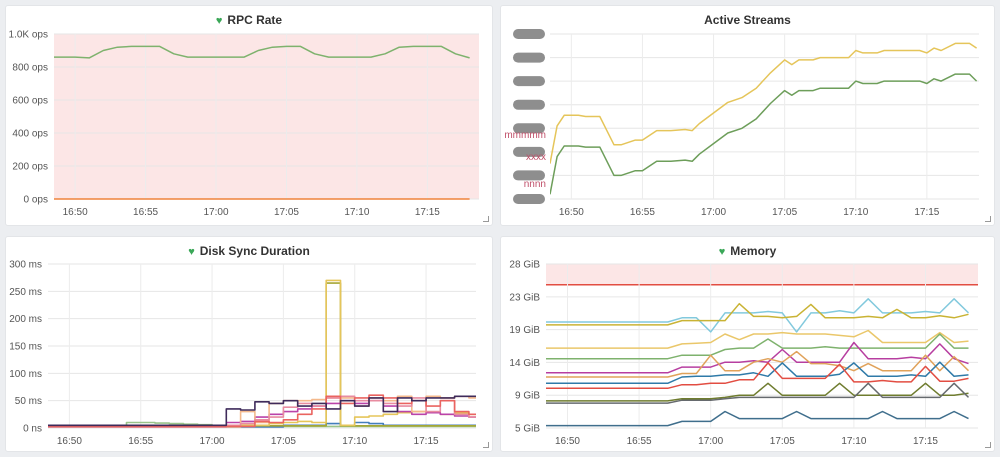 The height and width of the screenshot is (457, 1000). What do you see at coordinates (25, 319) in the screenshot?
I see `y-tick-label: 200 ms` at bounding box center [25, 319].